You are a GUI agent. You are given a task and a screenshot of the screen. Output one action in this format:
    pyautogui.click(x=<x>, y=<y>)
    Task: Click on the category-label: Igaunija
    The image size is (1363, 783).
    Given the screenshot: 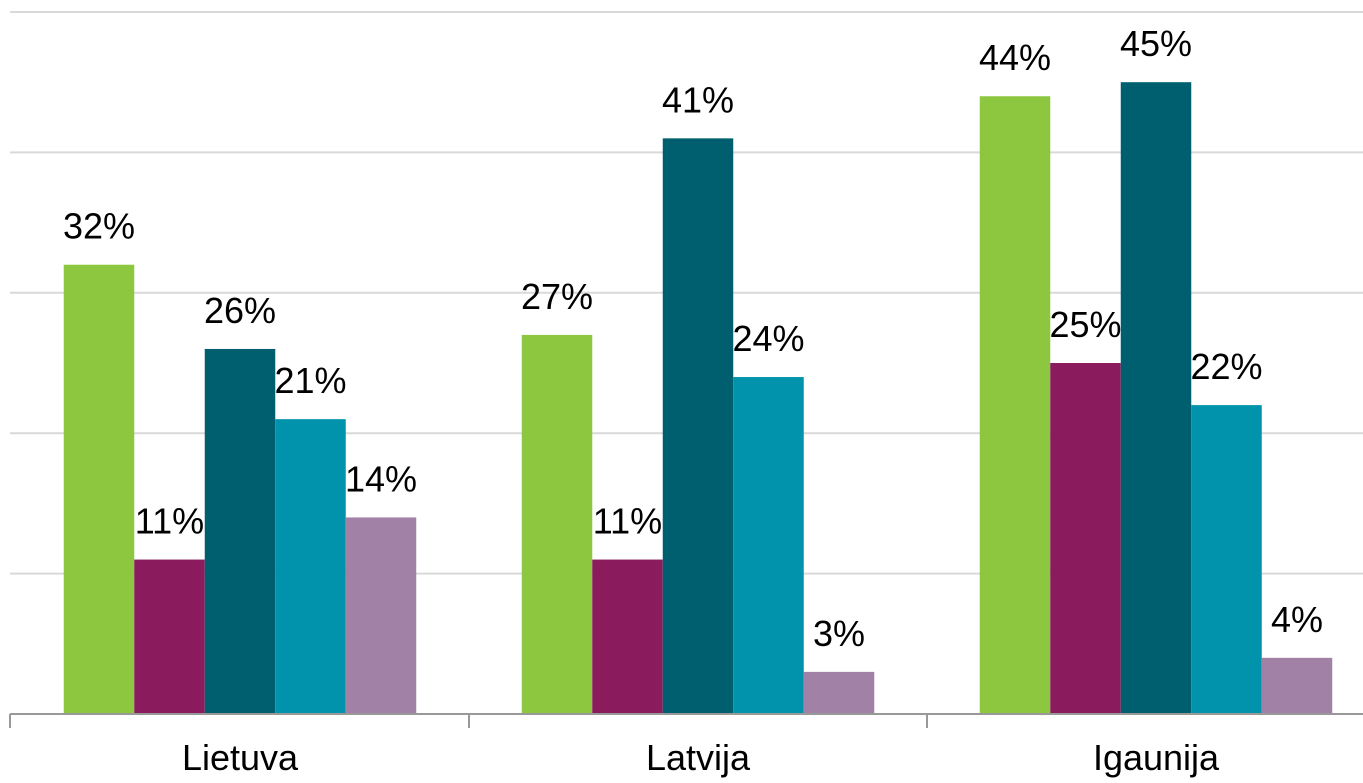 What is the action you would take?
    pyautogui.click(x=1156, y=757)
    